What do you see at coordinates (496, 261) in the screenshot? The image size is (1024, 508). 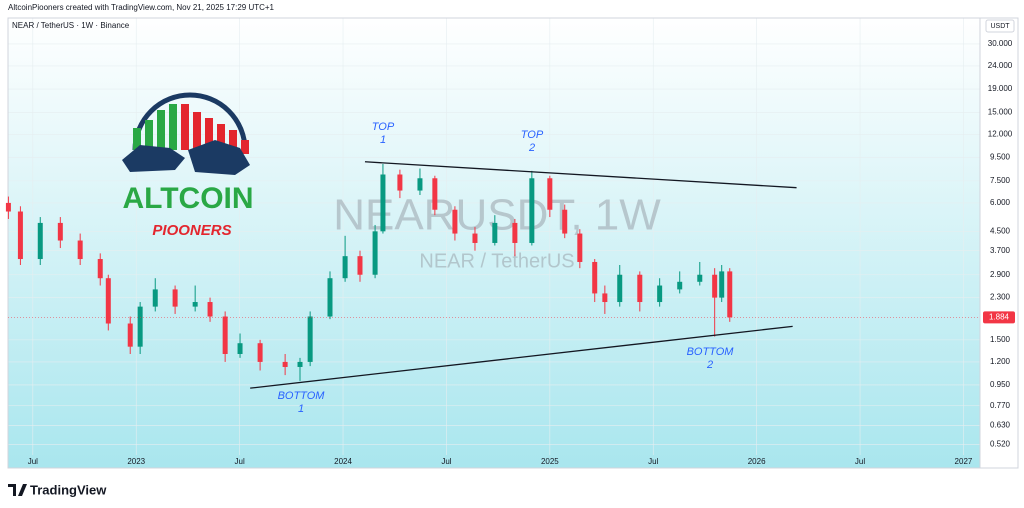 I see `watermark-subtitle: NEAR / TetherUS` at bounding box center [496, 261].